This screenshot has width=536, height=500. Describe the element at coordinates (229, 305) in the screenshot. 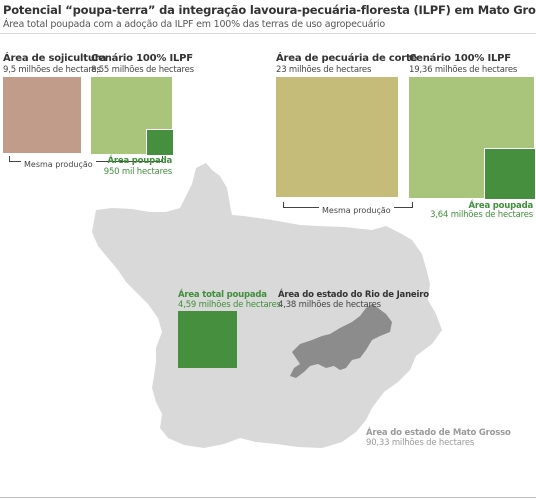

I see `total-saved-value: 4,59 milhões de hectares` at that location.